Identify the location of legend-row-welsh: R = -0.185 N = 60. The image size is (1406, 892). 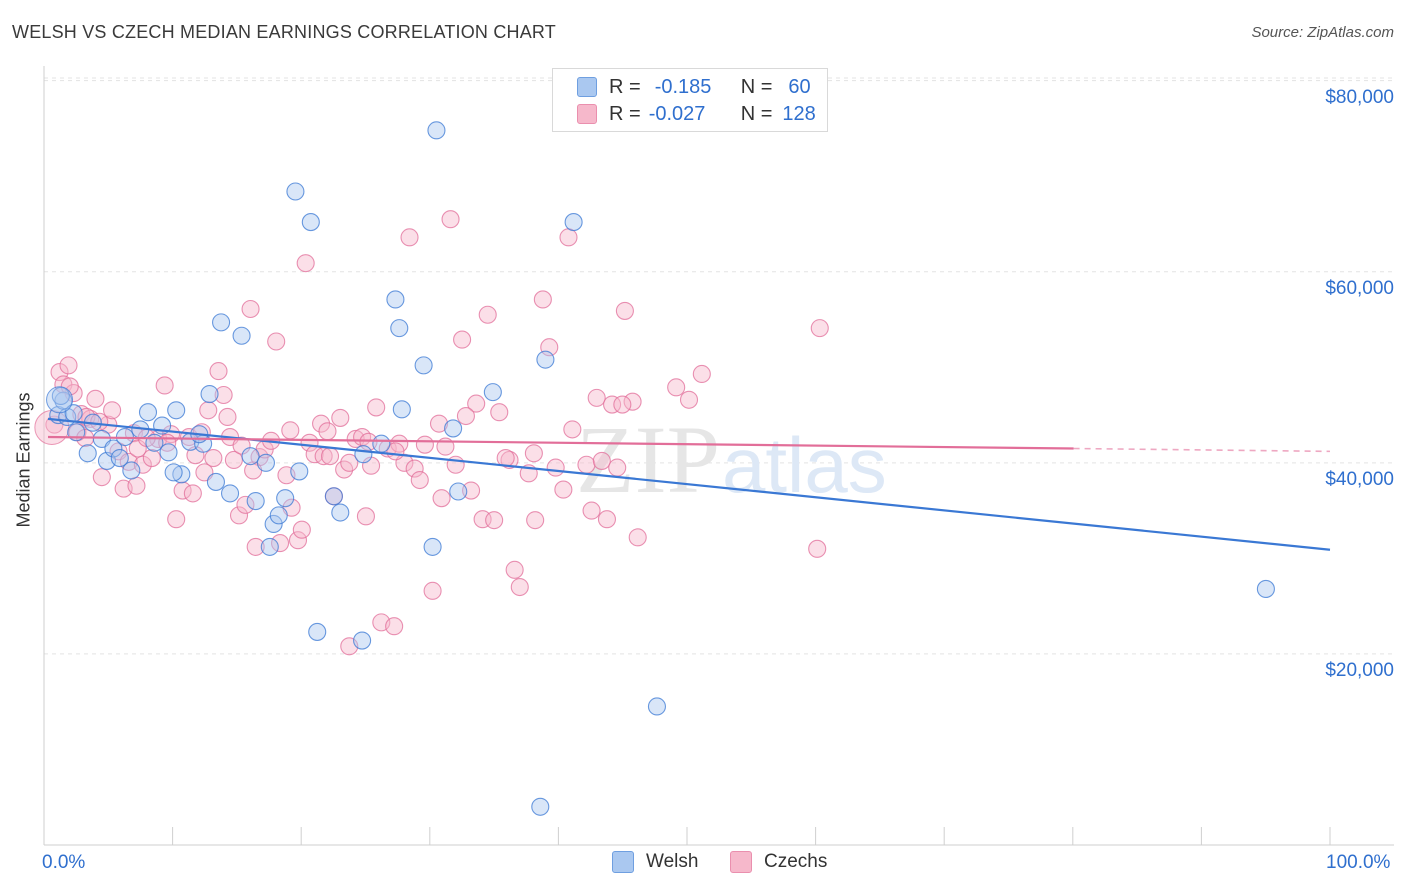
(694, 87).